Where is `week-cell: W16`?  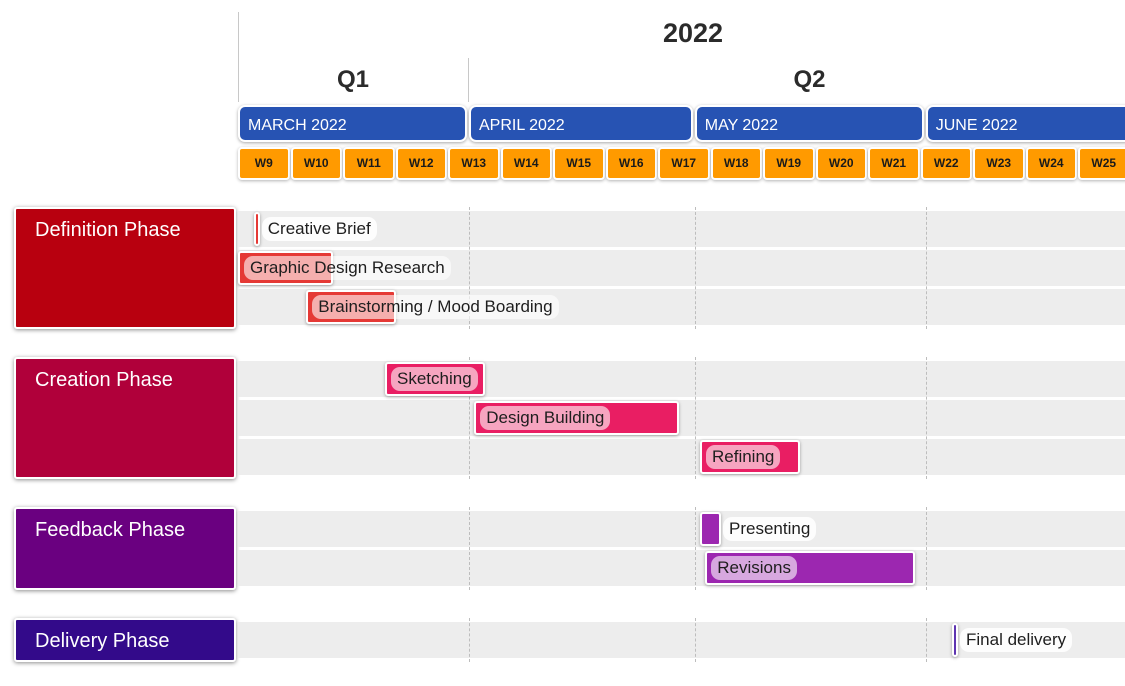
week-cell: W16 is located at coordinates (631, 163).